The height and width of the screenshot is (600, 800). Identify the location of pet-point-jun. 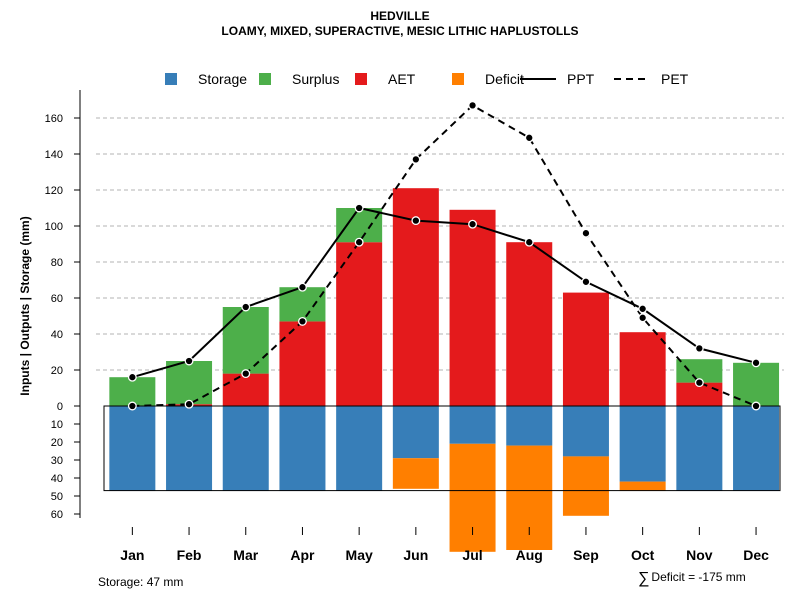
(416, 159).